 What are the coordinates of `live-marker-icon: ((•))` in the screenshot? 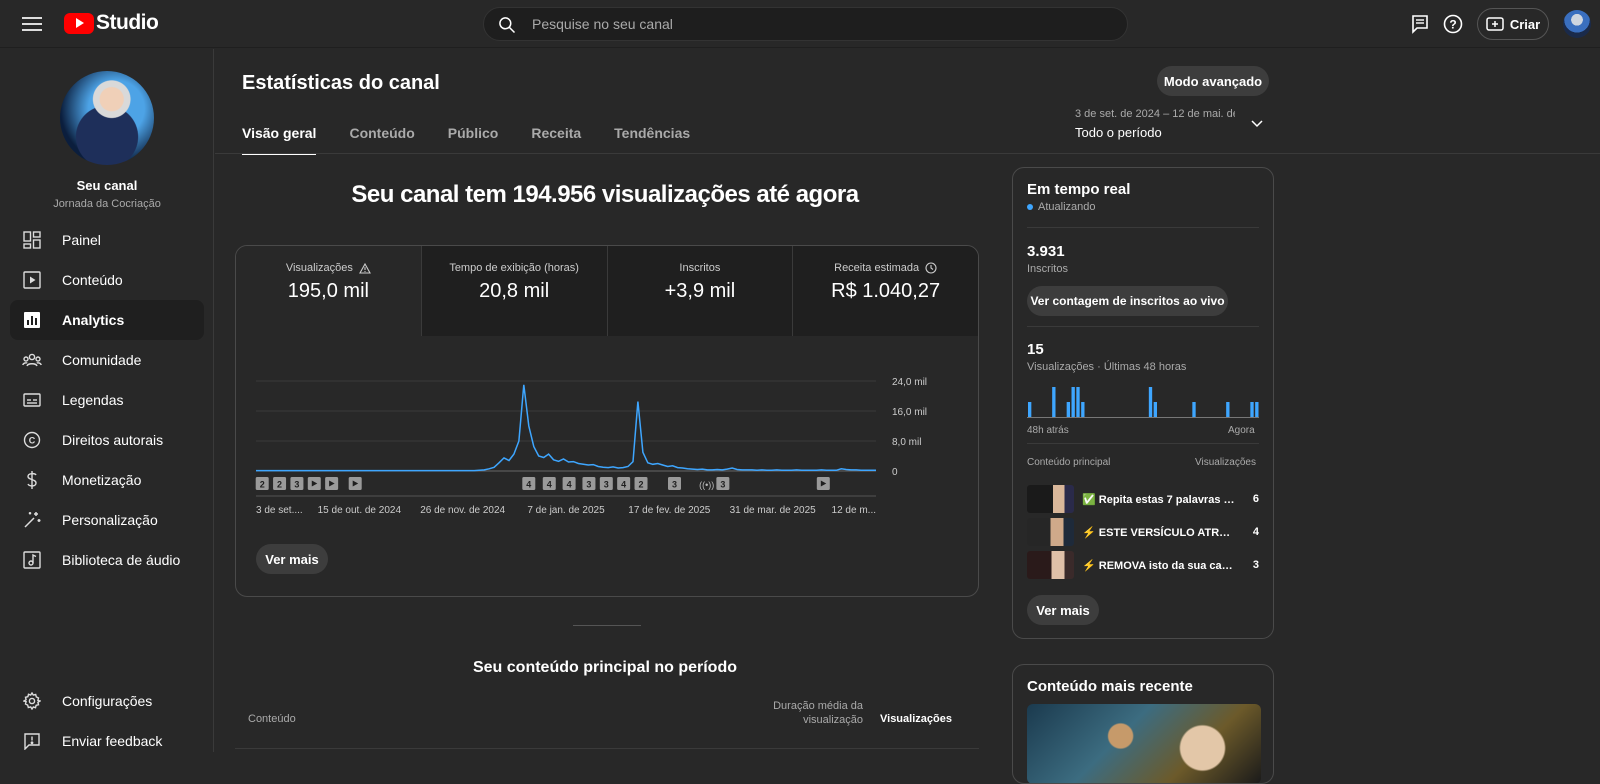 It's located at (706, 485).